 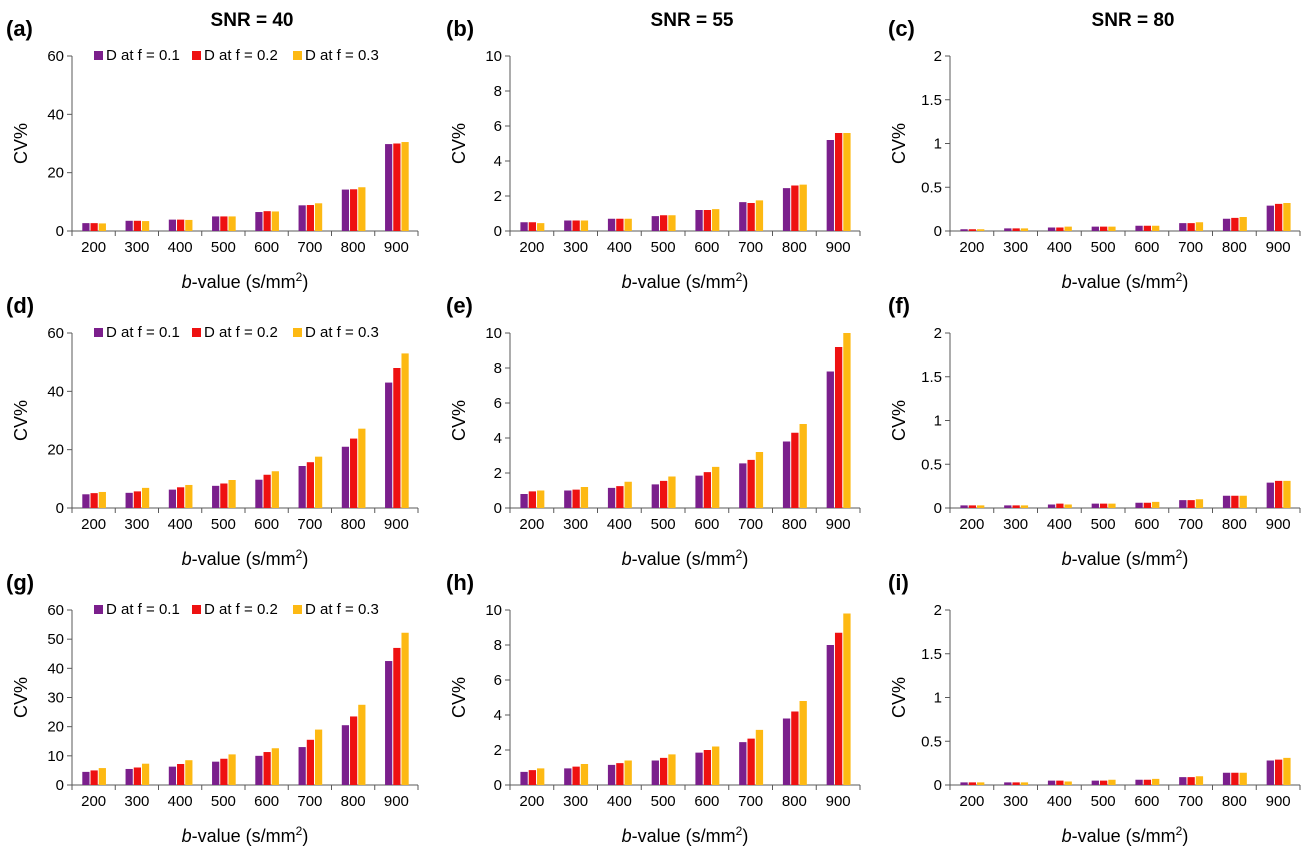 What do you see at coordinates (931, 100) in the screenshot?
I see `y-tick-label: 1.5` at bounding box center [931, 100].